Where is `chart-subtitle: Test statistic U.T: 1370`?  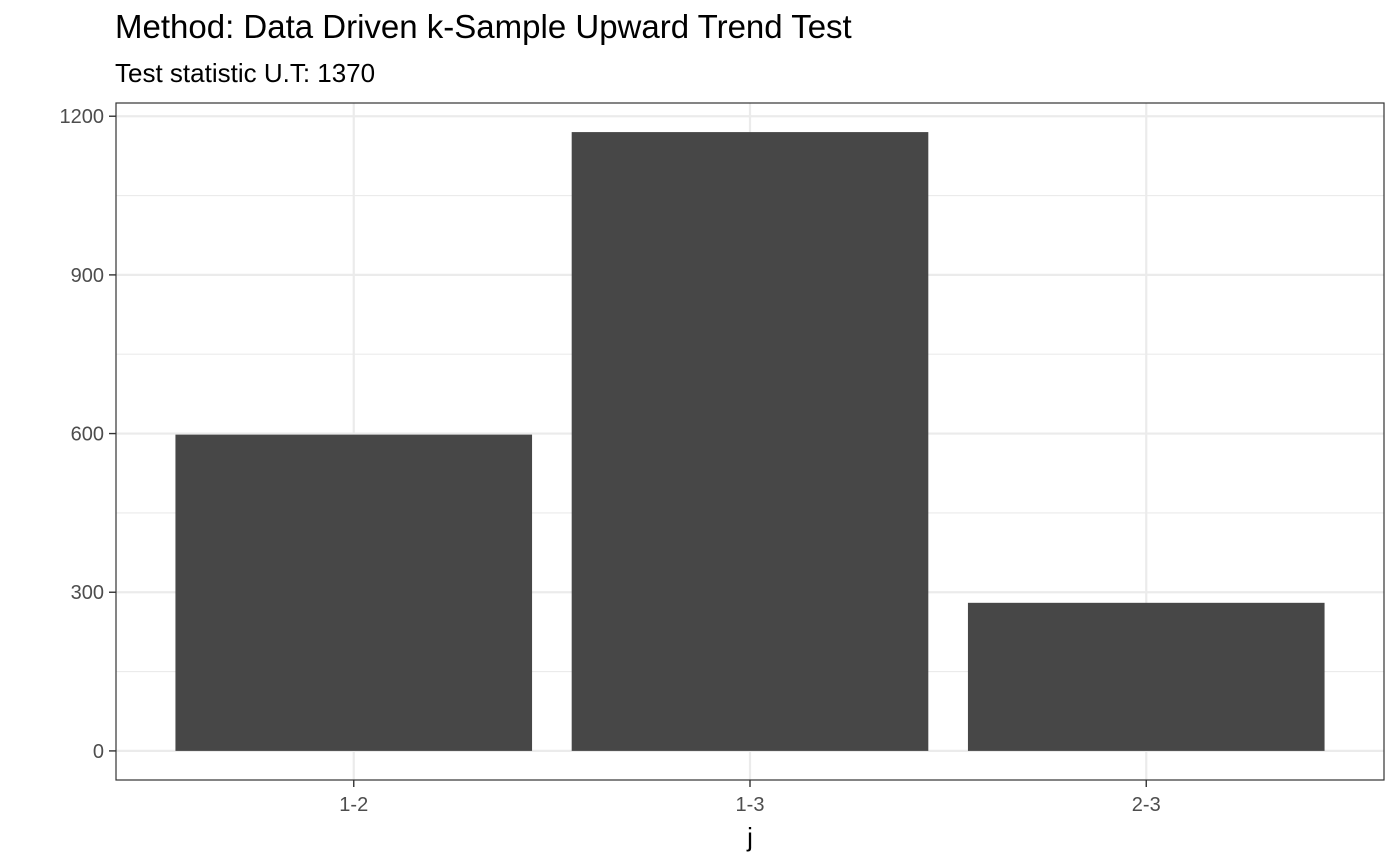
chart-subtitle: Test statistic U.T: 1370 is located at coordinates (245, 73).